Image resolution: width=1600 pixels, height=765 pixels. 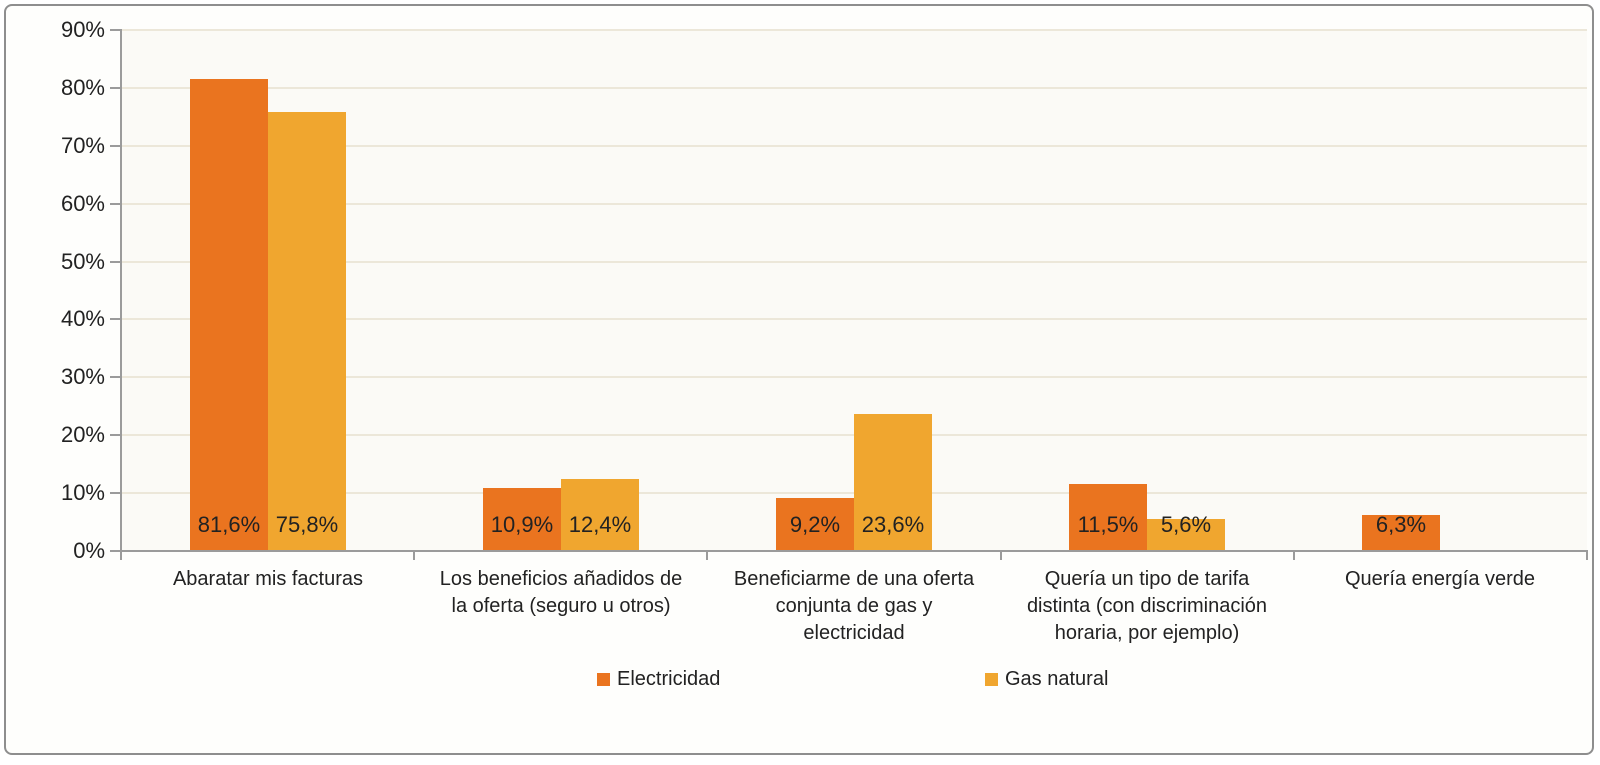 What do you see at coordinates (600, 524) in the screenshot?
I see `data-label-gas-natural-1: 12,4%` at bounding box center [600, 524].